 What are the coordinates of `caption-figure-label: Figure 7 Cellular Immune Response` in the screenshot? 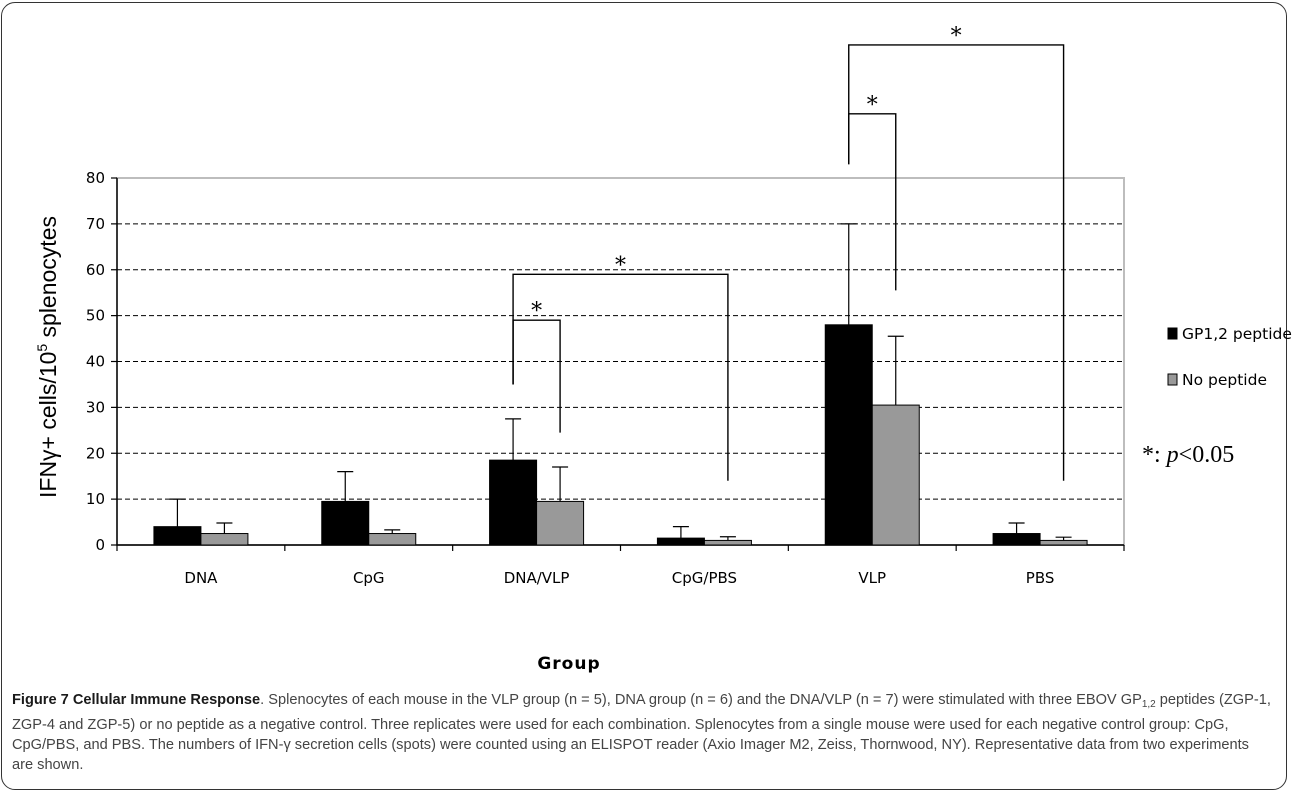 It's located at (136, 700).